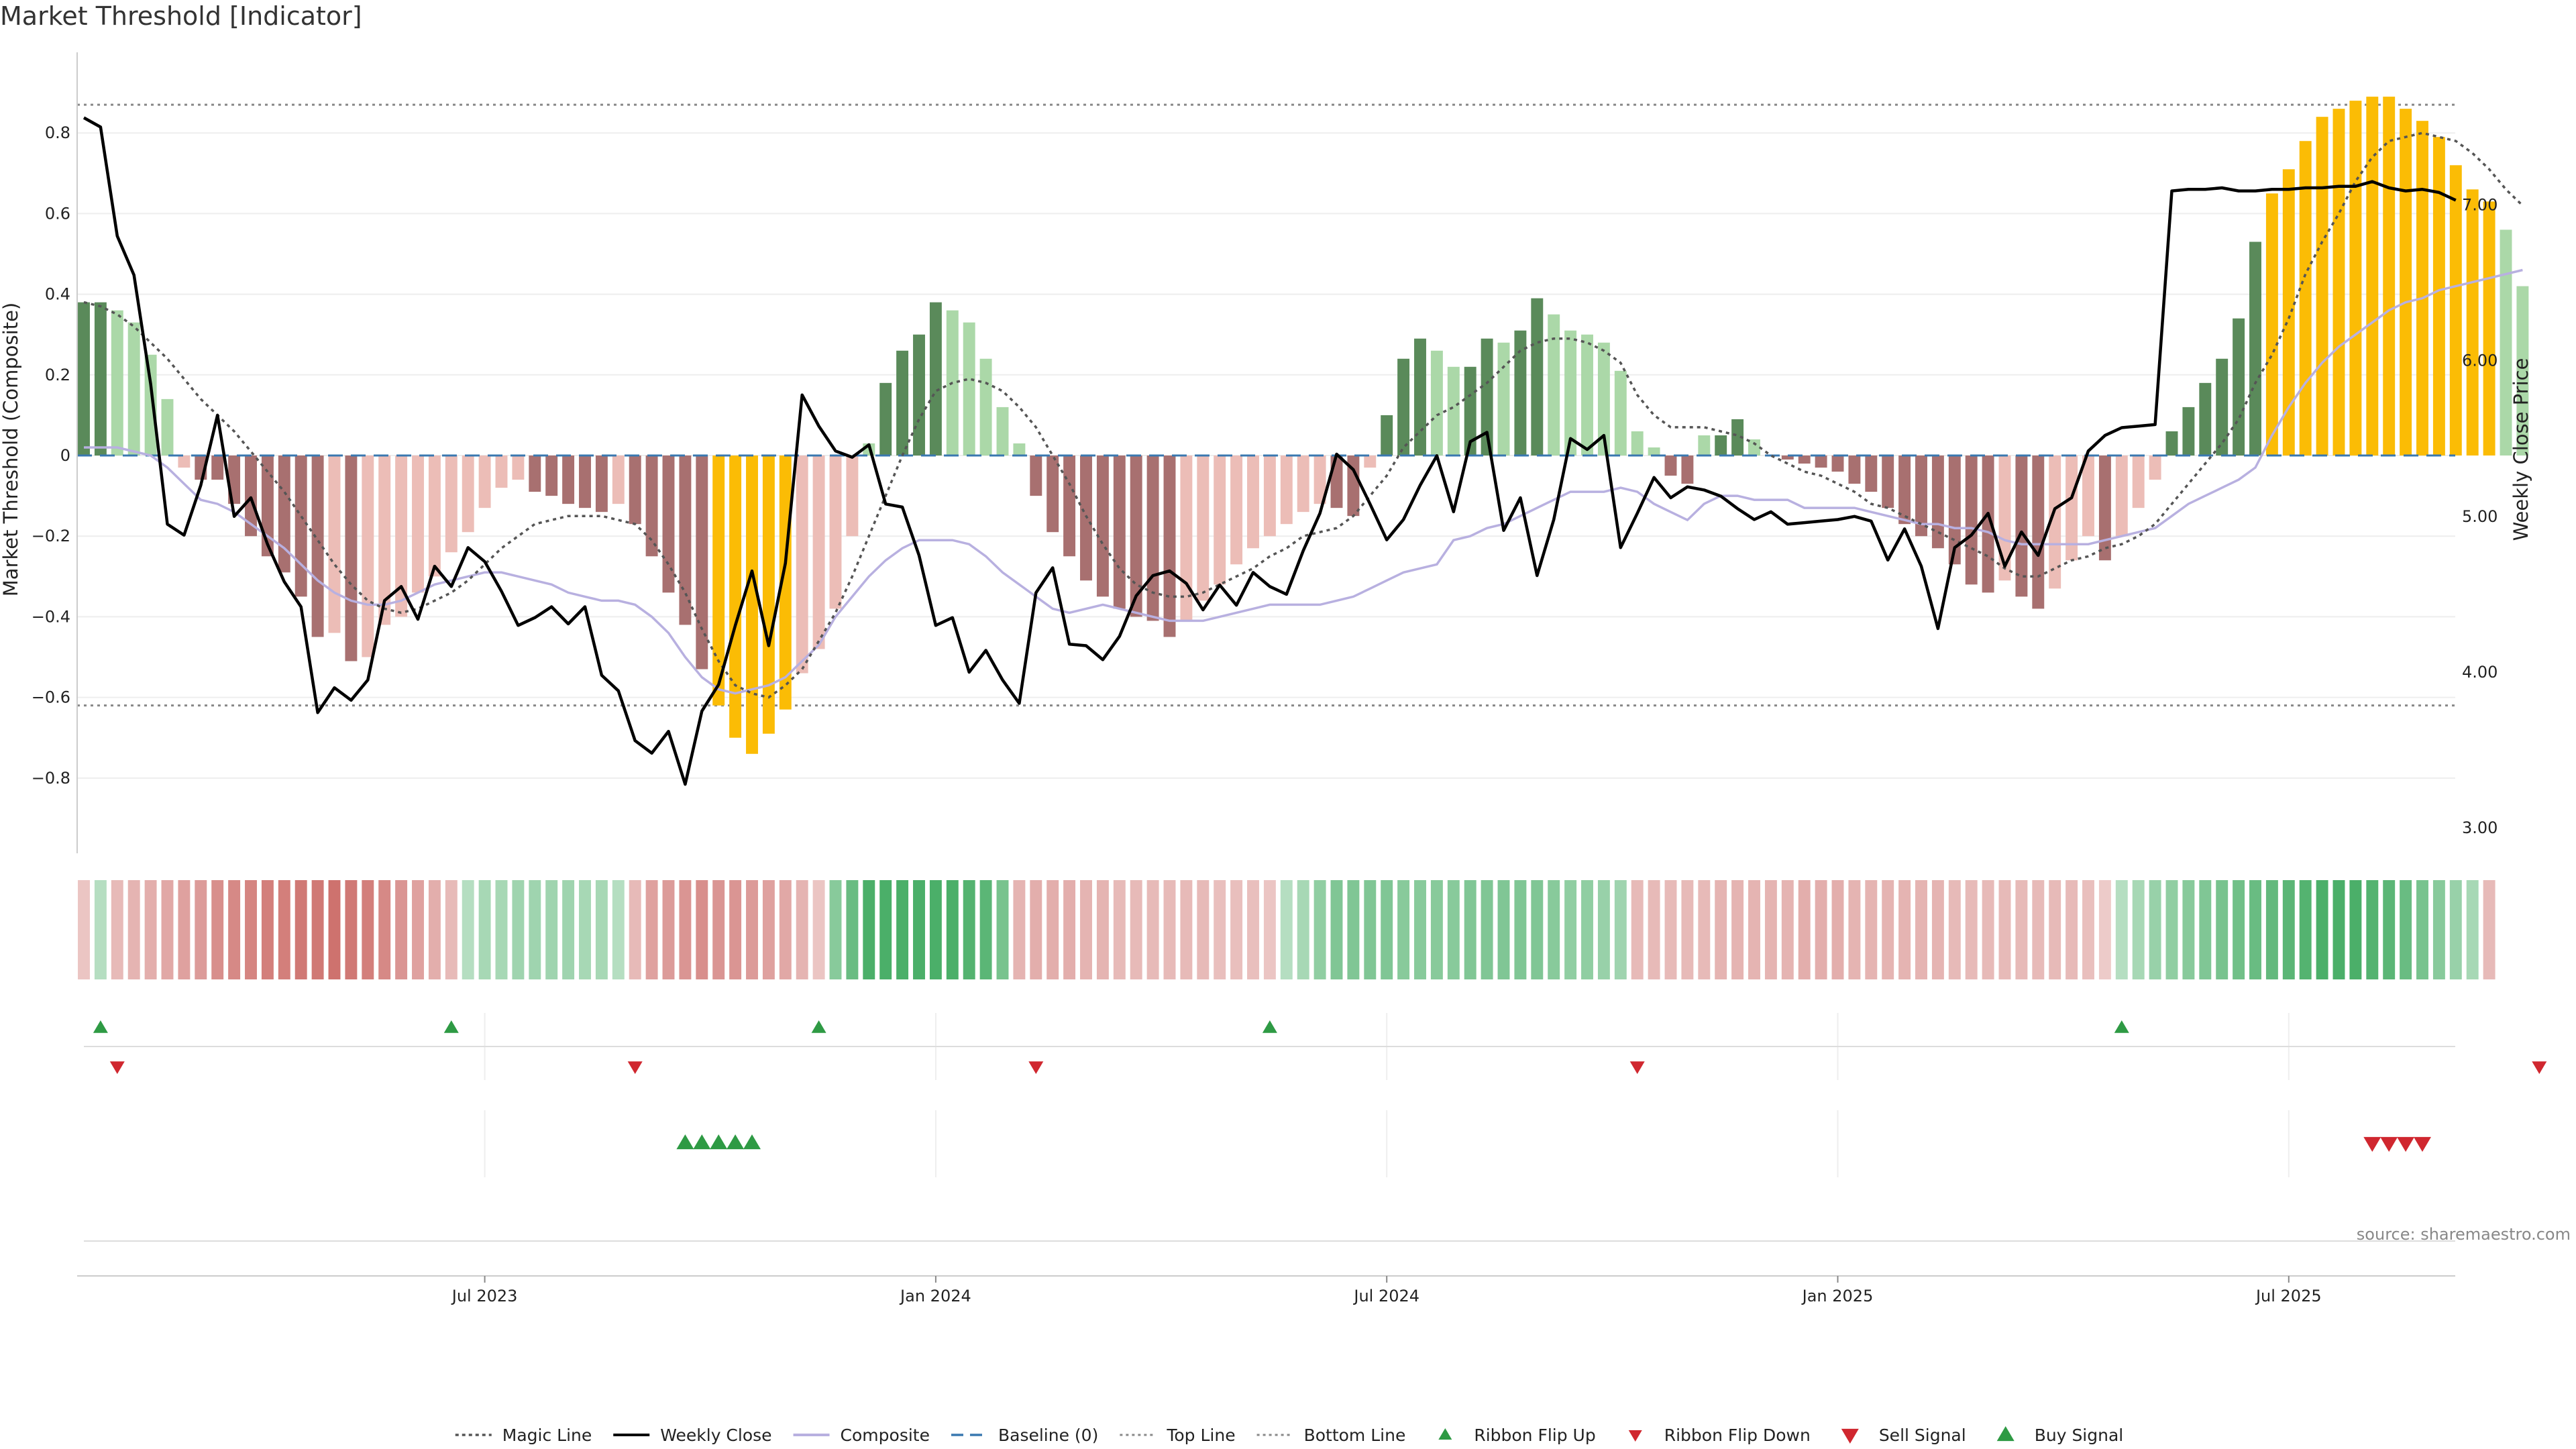 The height and width of the screenshot is (1449, 2576). I want to click on x-tick-label: Jan 2024, so click(935, 1296).